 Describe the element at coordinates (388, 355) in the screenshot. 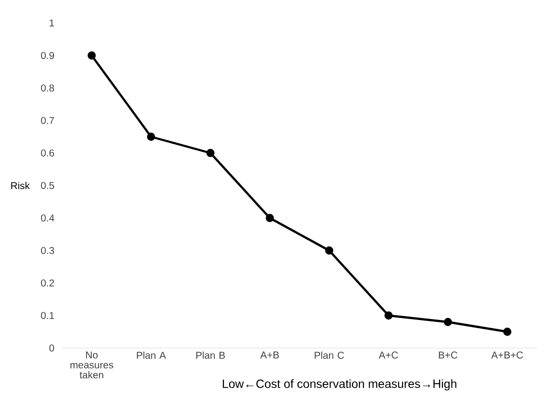

I see `x-tick-label: A+C` at that location.